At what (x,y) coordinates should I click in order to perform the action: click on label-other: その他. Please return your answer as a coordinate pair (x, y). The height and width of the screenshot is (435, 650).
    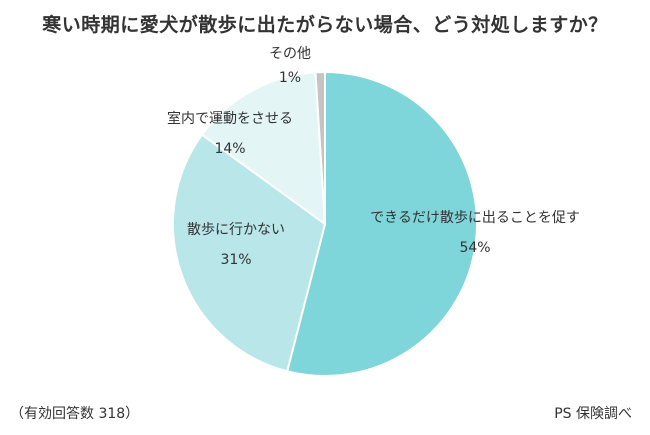
    Looking at the image, I should click on (290, 54).